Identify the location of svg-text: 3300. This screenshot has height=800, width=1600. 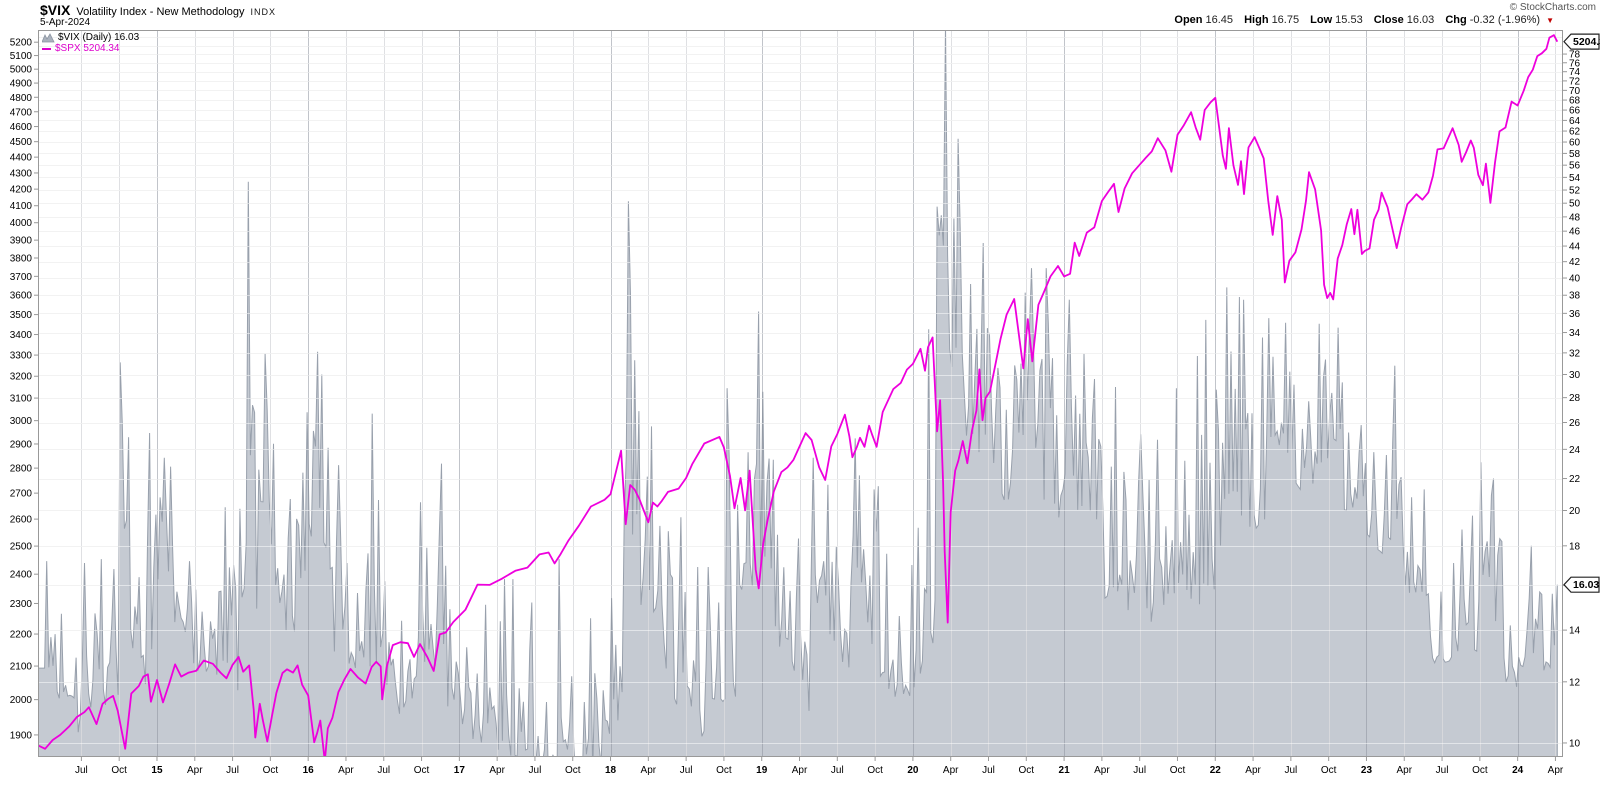
(21, 356).